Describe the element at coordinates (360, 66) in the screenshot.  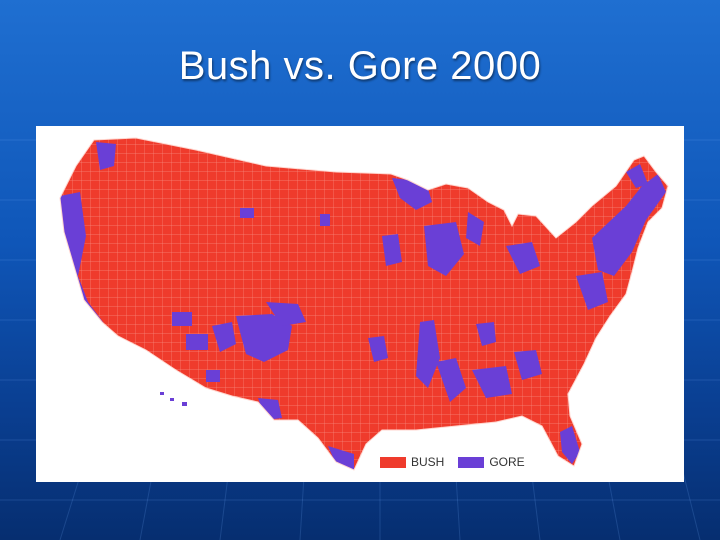
I see `slide-title: Bush vs. Gore 2000` at that location.